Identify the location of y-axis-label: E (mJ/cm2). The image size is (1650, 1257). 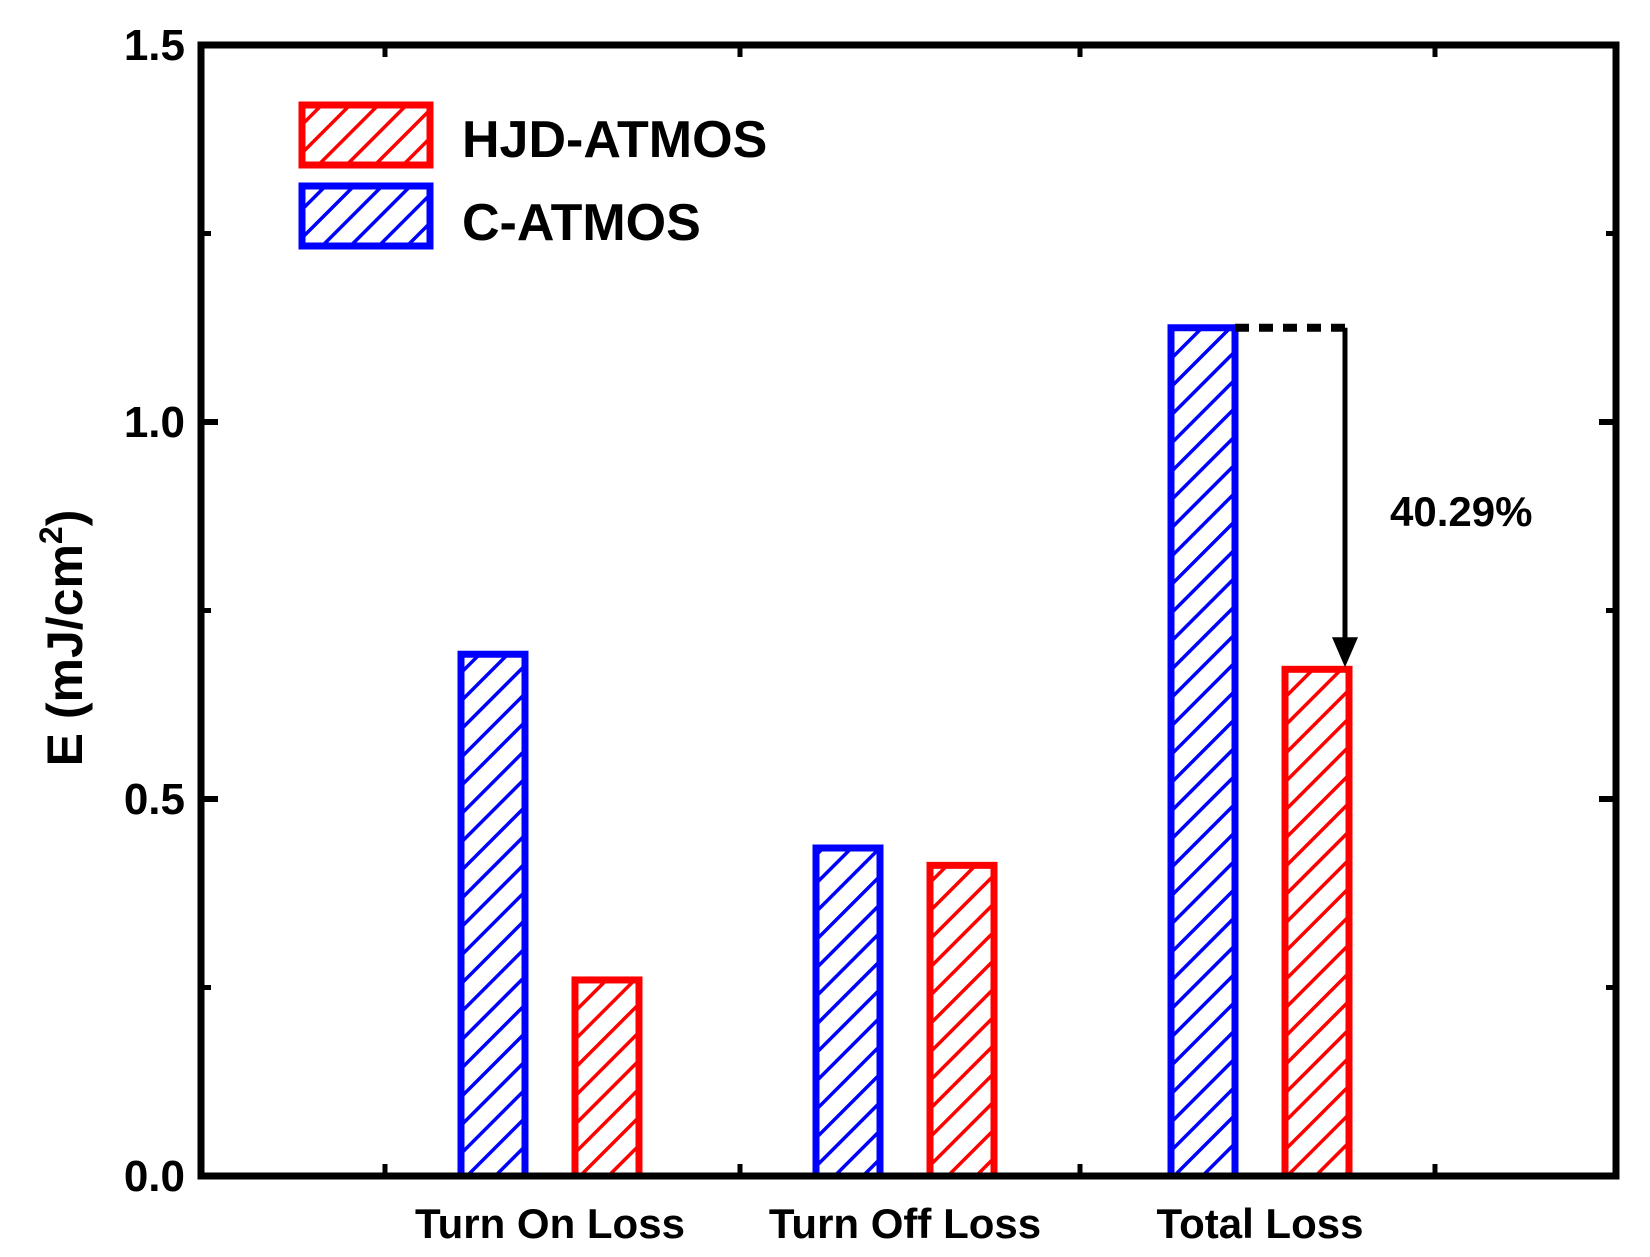
(63, 638).